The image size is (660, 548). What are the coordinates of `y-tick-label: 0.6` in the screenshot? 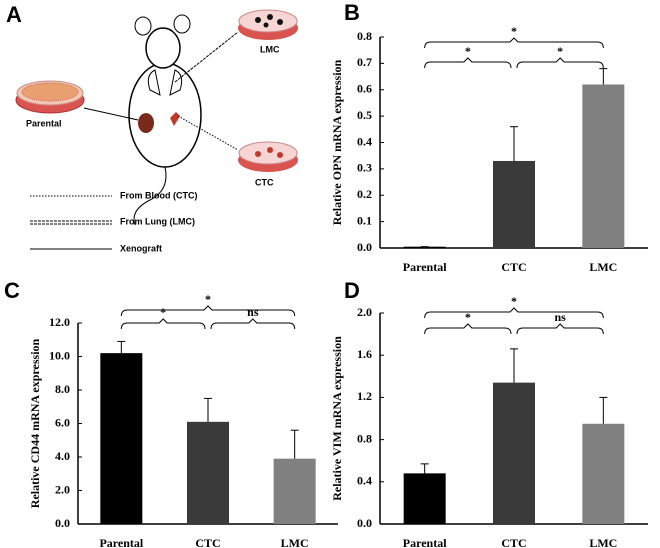 It's located at (364, 89).